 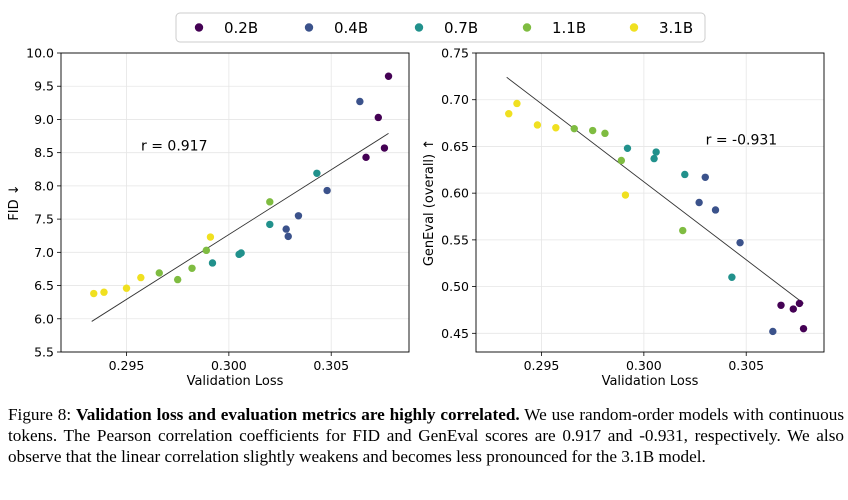 I want to click on legend-label: 1.1B, so click(x=569, y=28).